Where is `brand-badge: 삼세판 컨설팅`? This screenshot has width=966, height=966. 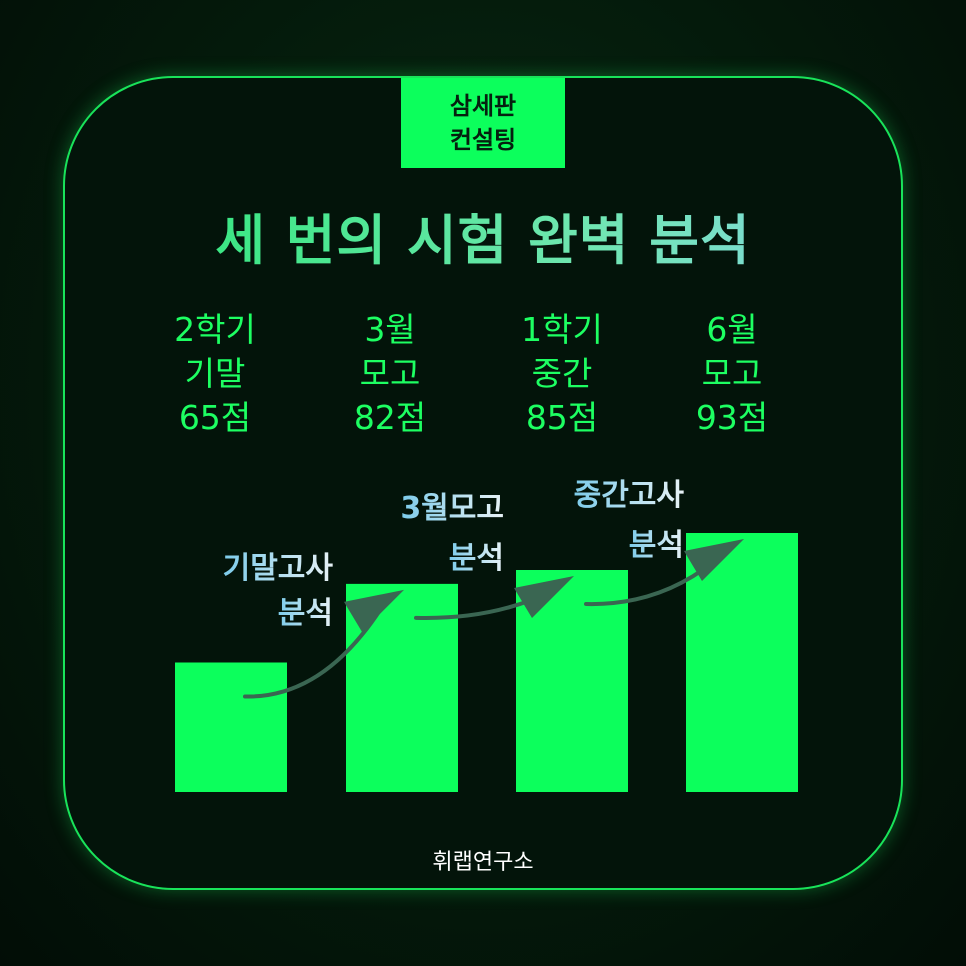 brand-badge: 삼세판 컨설팅 is located at coordinates (483, 123).